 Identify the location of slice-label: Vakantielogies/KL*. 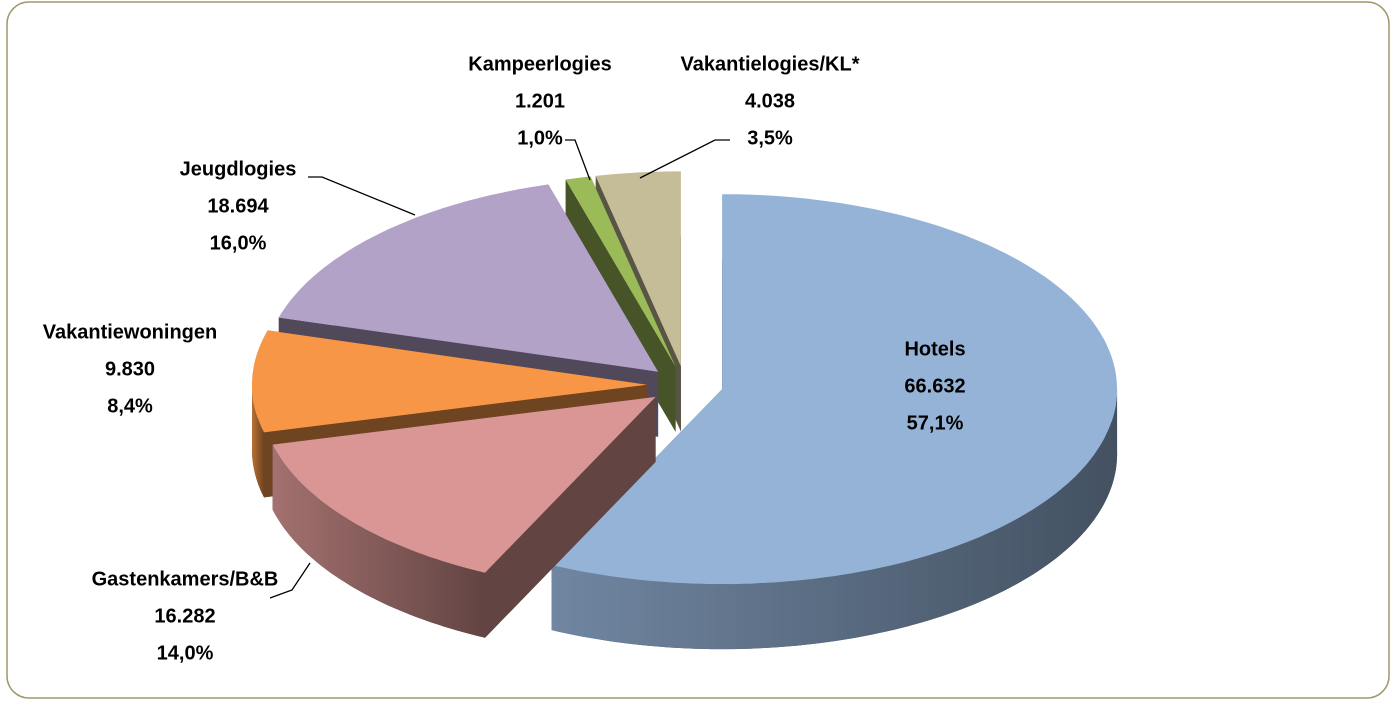
(770, 64).